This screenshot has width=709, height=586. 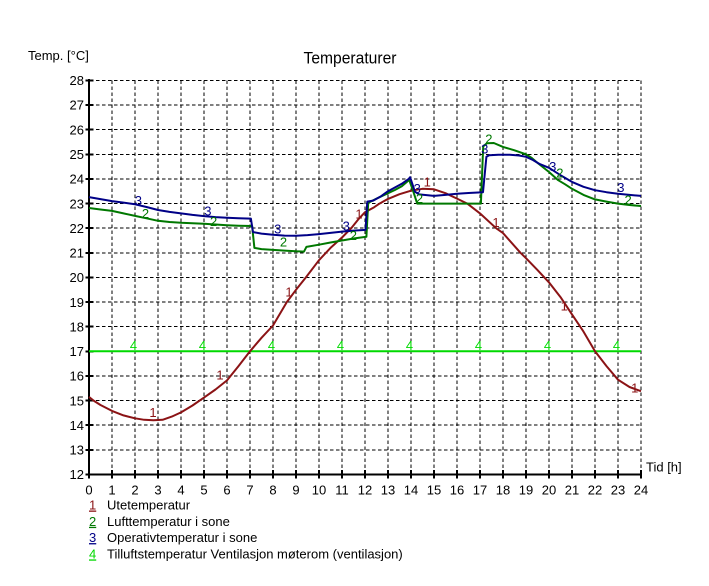 I want to click on svg-text: 25, so click(x=77, y=154).